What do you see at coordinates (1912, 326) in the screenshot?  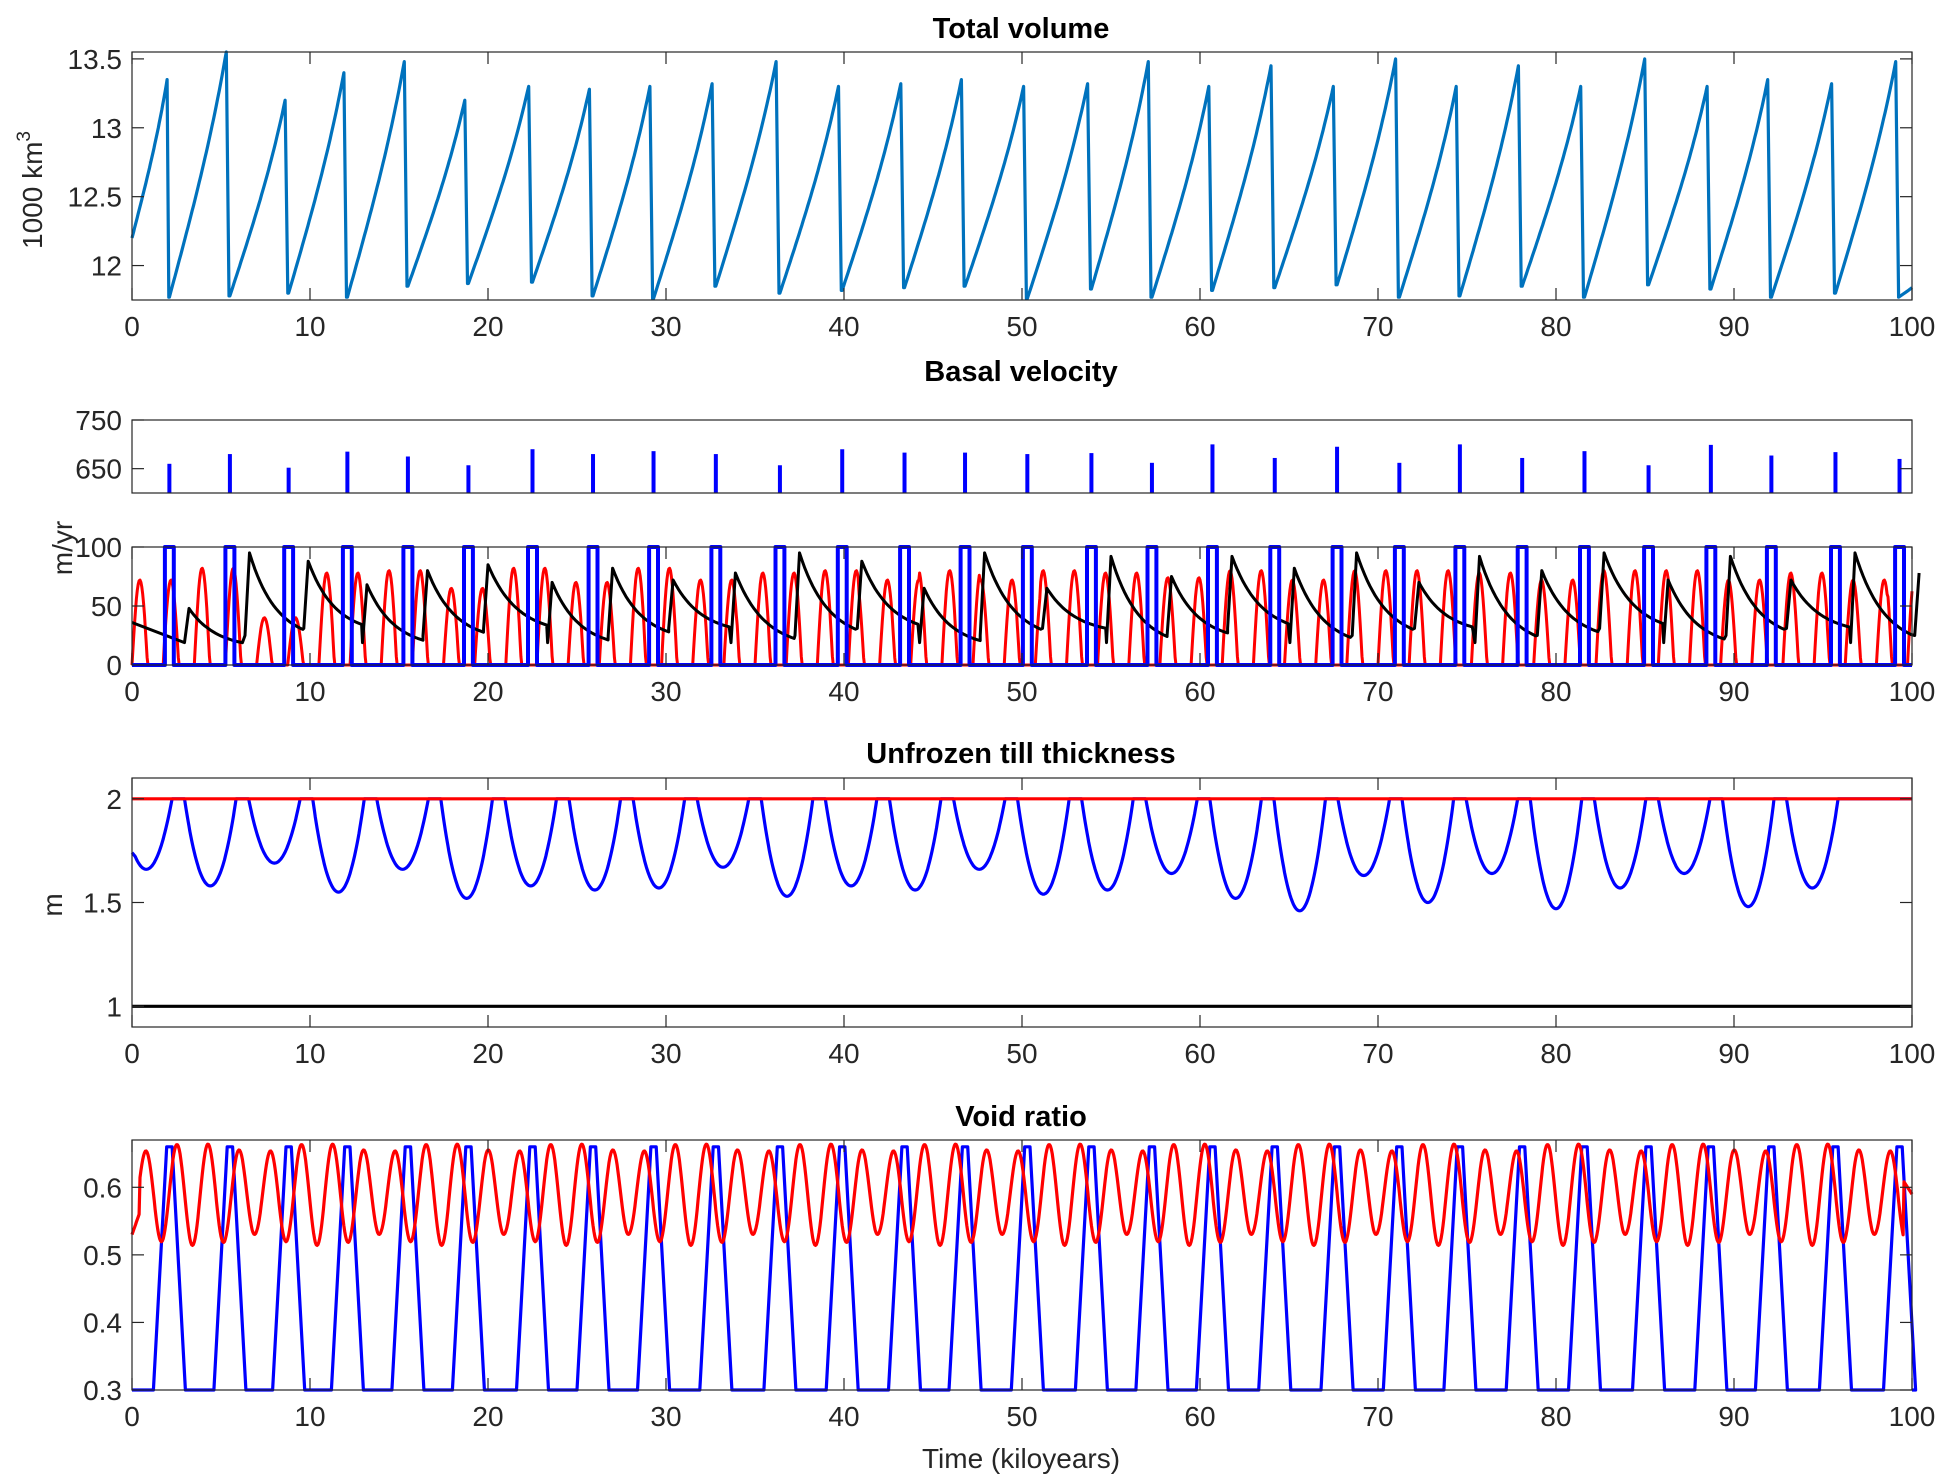 I see `total-volume-x-tick: 100` at bounding box center [1912, 326].